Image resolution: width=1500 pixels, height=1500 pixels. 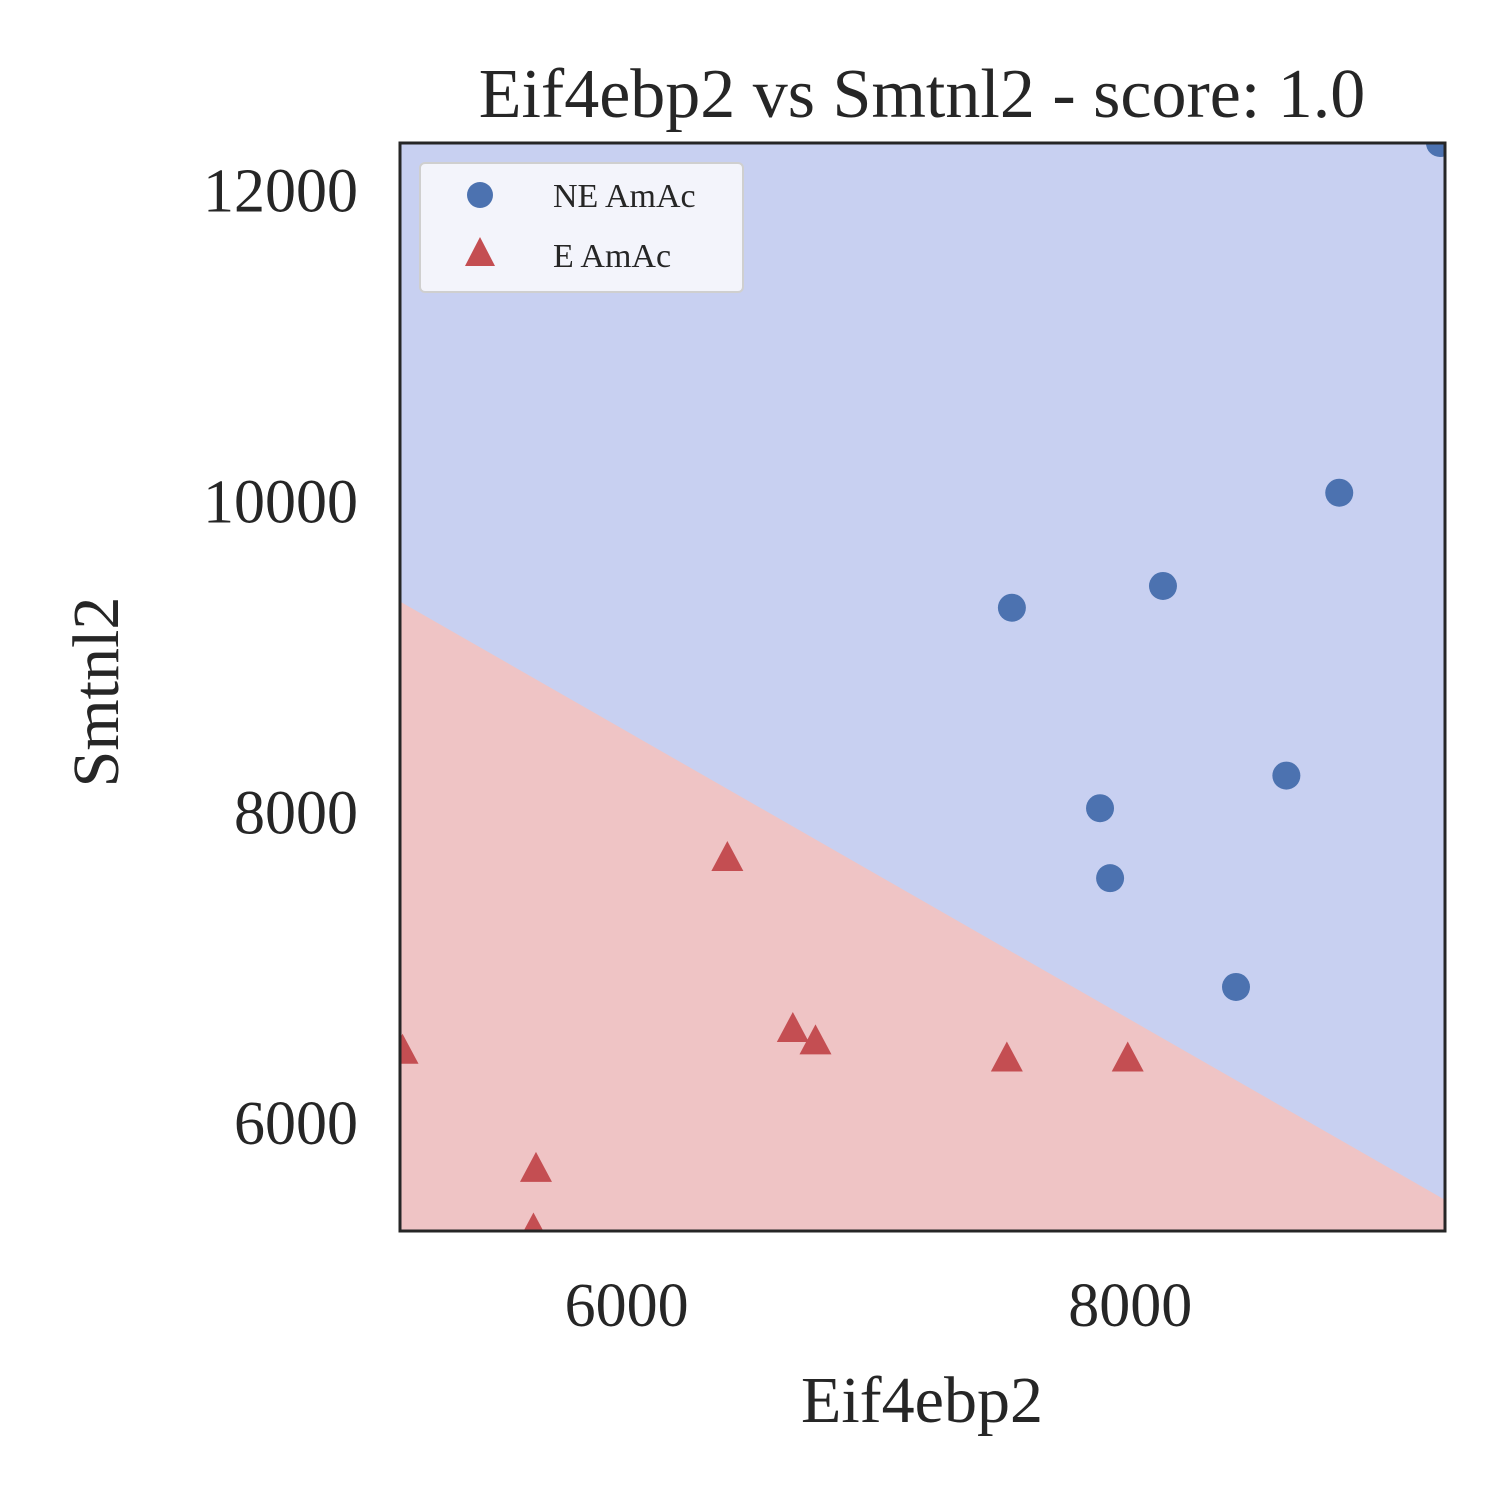 I want to click on x-axis-ticks: 6000 8000, so click(x=879, y=1306).